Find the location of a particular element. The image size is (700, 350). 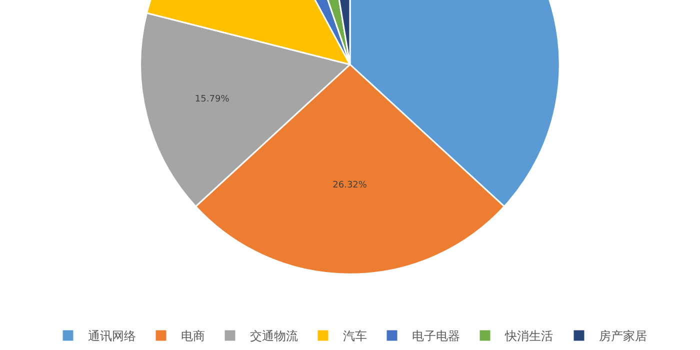

legend-label: 交通物流 is located at coordinates (274, 336).